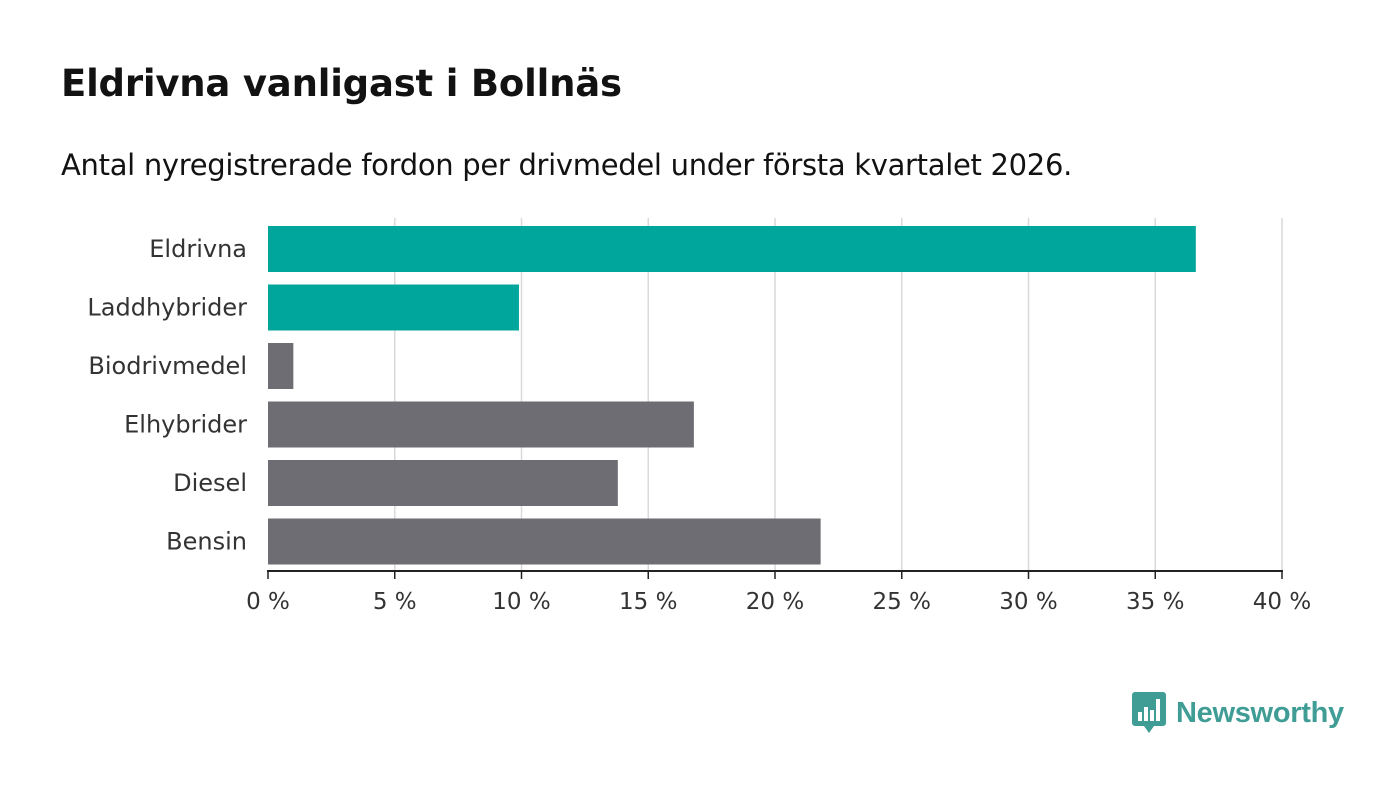  What do you see at coordinates (775, 602) in the screenshot?
I see `x-tick-label: 20 %` at bounding box center [775, 602].